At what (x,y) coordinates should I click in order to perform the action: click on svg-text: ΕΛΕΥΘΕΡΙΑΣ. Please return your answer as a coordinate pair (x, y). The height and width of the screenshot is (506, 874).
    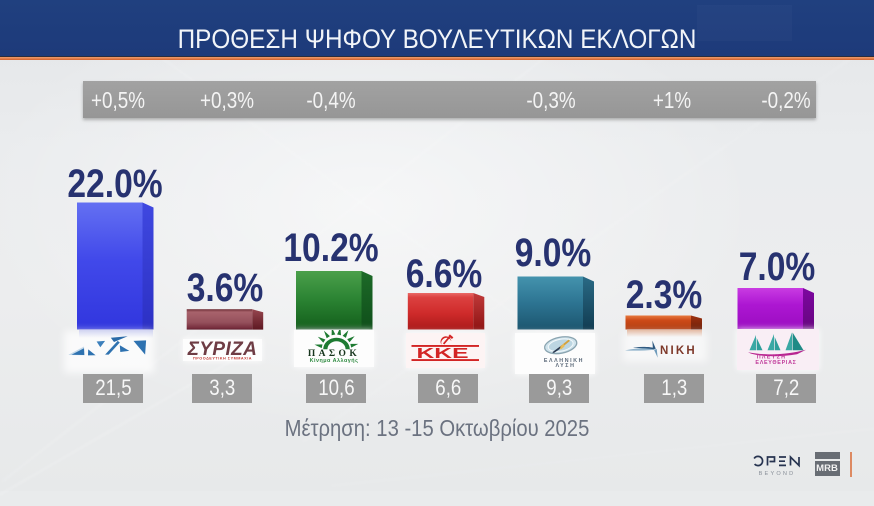
    Looking at the image, I should click on (775, 363).